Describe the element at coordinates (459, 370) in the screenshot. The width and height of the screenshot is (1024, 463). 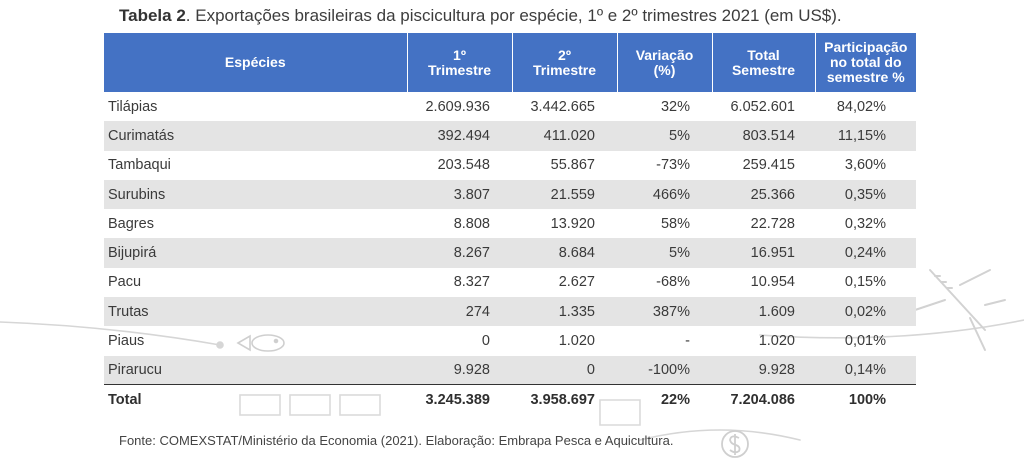
I see `cell-q1: 9.928` at that location.